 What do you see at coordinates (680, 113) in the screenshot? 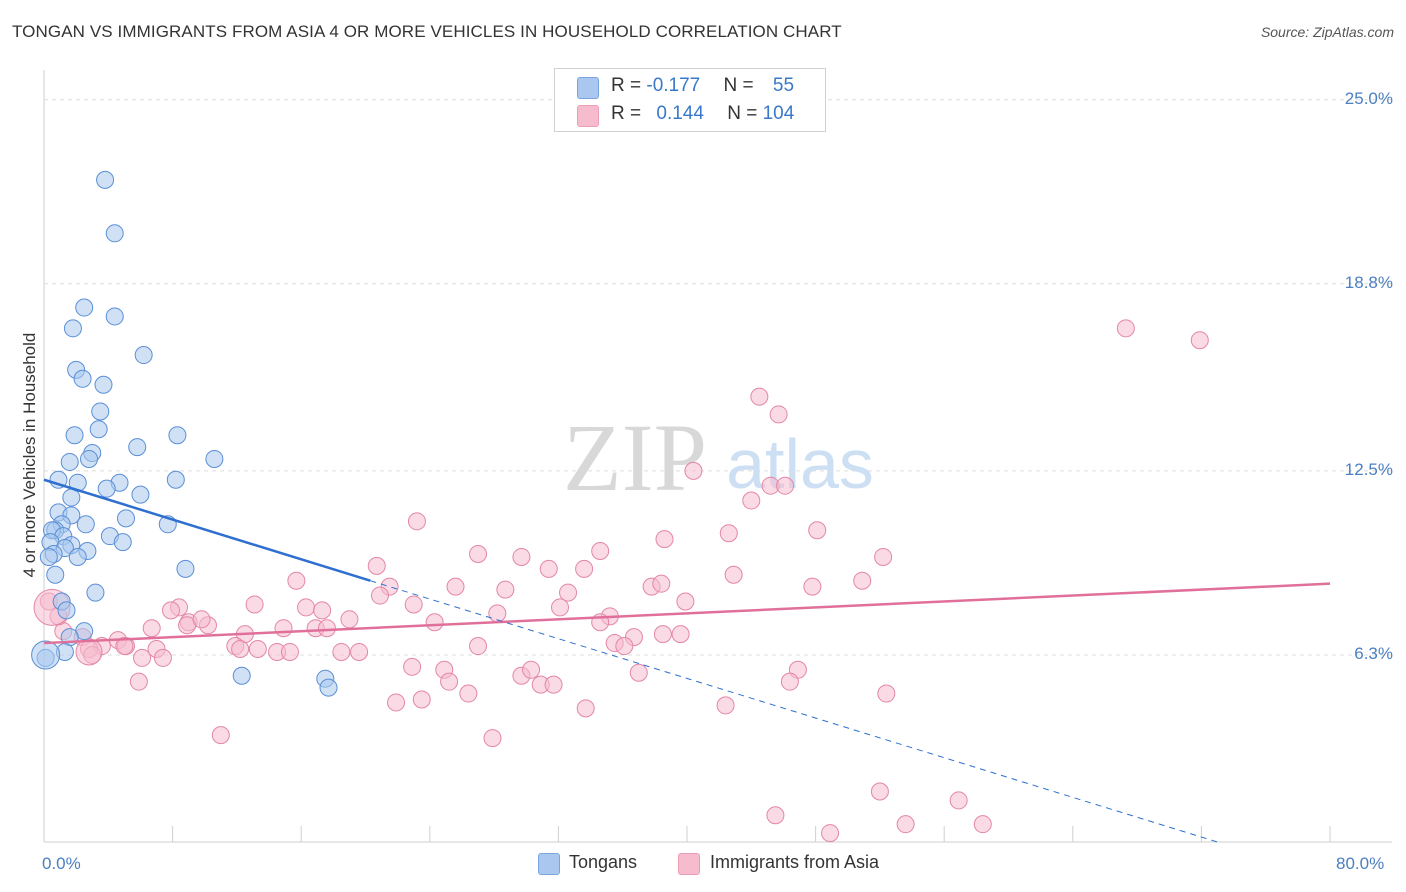
I see `legend-r-value: 0.144` at bounding box center [680, 113].